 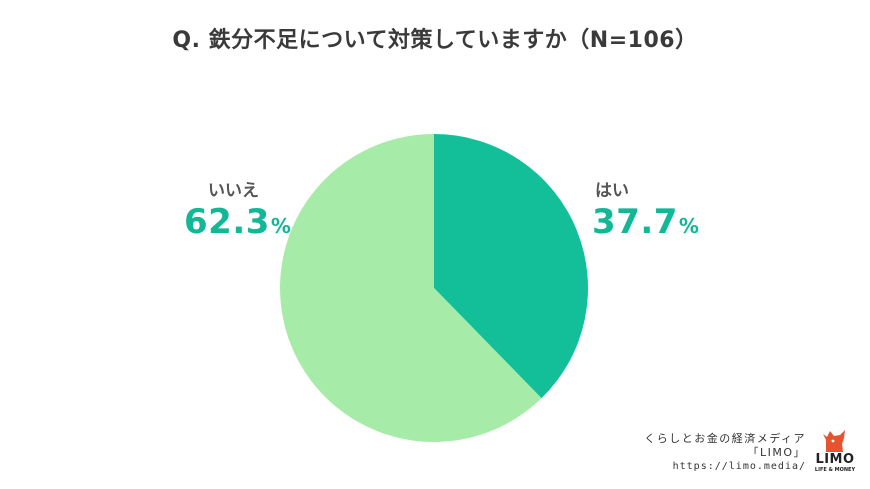 What do you see at coordinates (280, 226) in the screenshot?
I see `slice-value-no-unit: %` at bounding box center [280, 226].